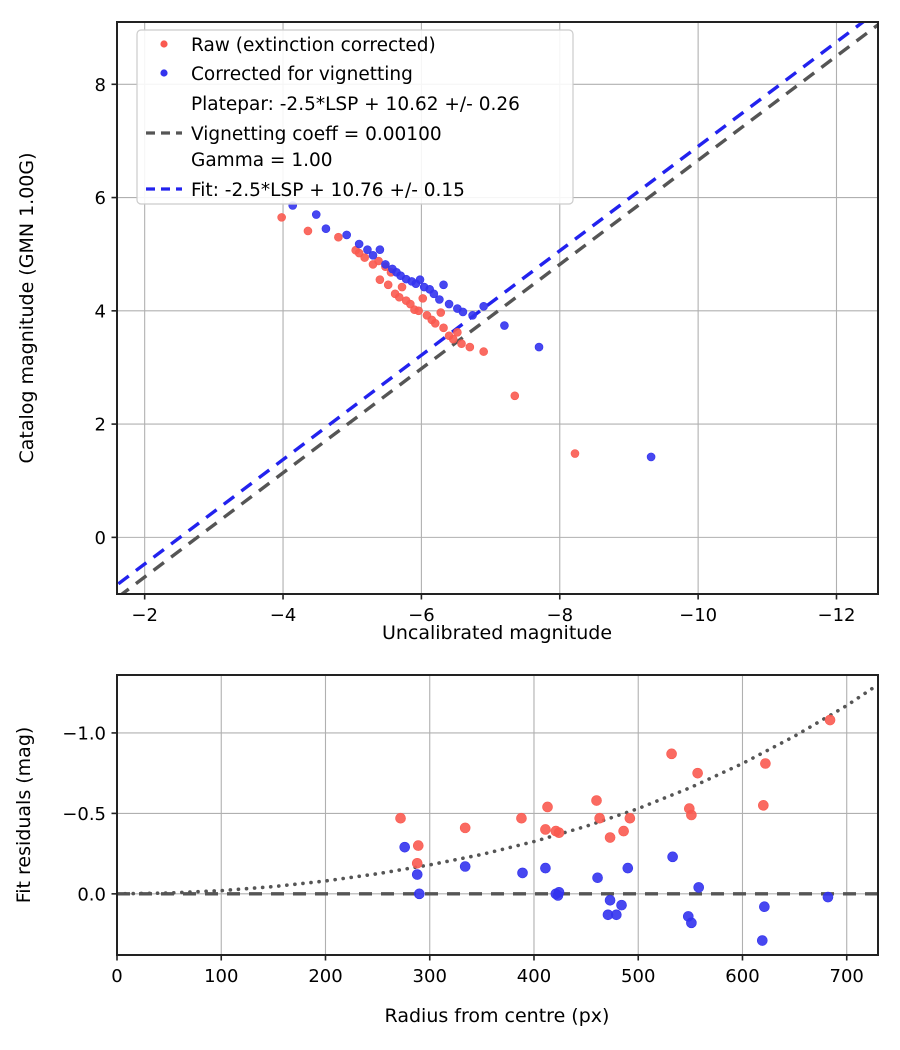  What do you see at coordinates (100, 198) in the screenshot?
I see `y-tick-label: 6` at bounding box center [100, 198].